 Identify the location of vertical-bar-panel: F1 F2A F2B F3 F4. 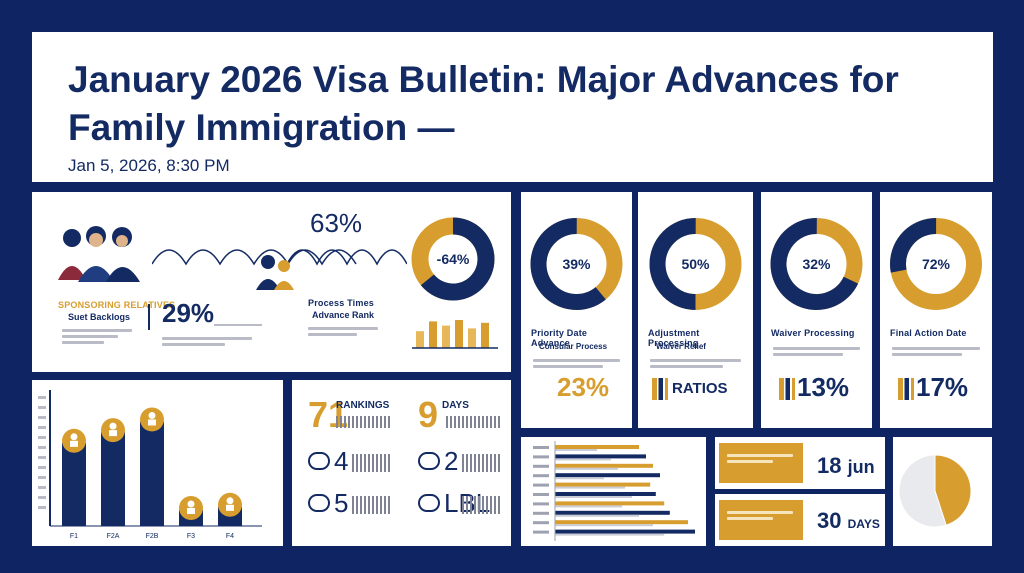
(157, 463).